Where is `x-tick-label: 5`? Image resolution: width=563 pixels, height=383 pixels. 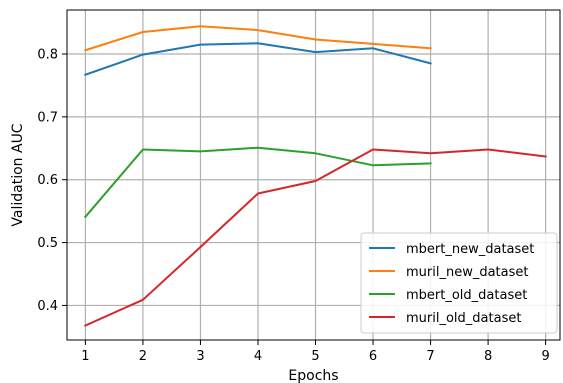
x-tick-label: 5 is located at coordinates (315, 356).